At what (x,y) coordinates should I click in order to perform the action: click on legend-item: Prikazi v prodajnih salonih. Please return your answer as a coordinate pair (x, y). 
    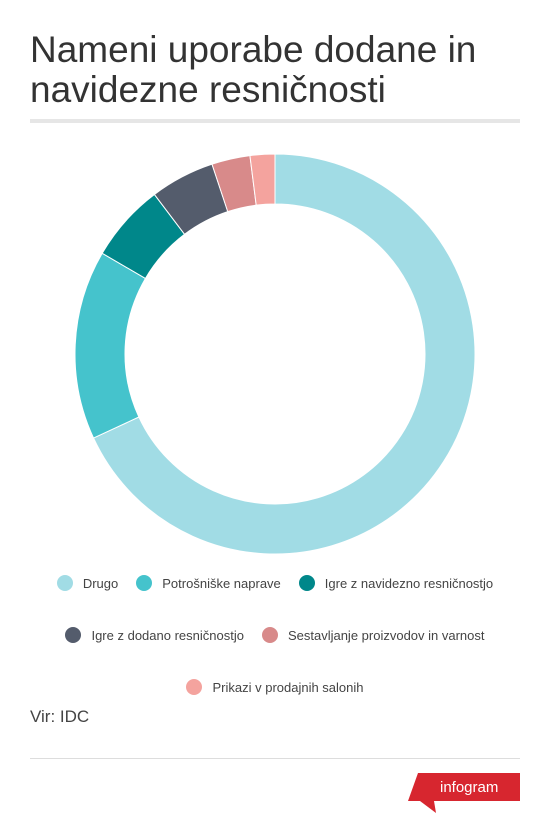
    Looking at the image, I should click on (275, 687).